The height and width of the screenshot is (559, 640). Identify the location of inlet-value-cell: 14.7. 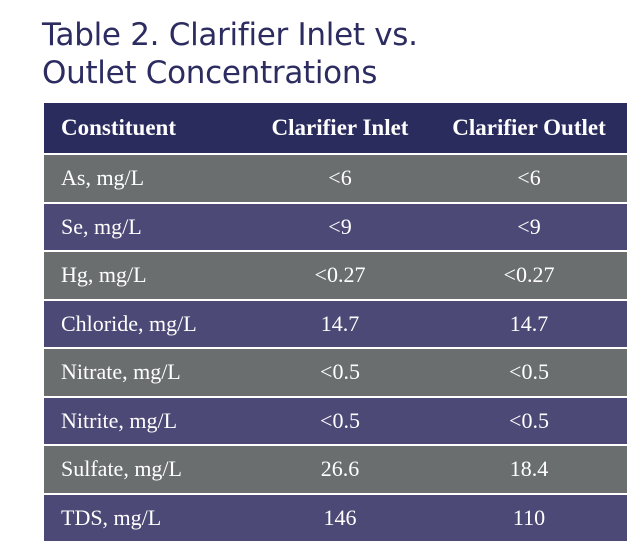
(340, 324).